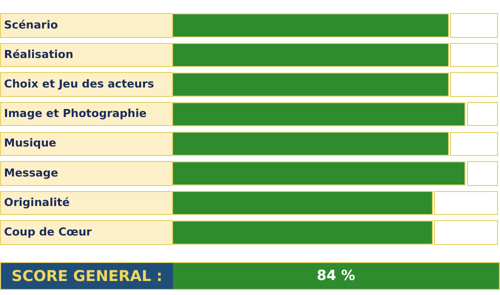 The width and height of the screenshot is (500, 295). I want to click on y-tick-label: Originalité, so click(37, 202).